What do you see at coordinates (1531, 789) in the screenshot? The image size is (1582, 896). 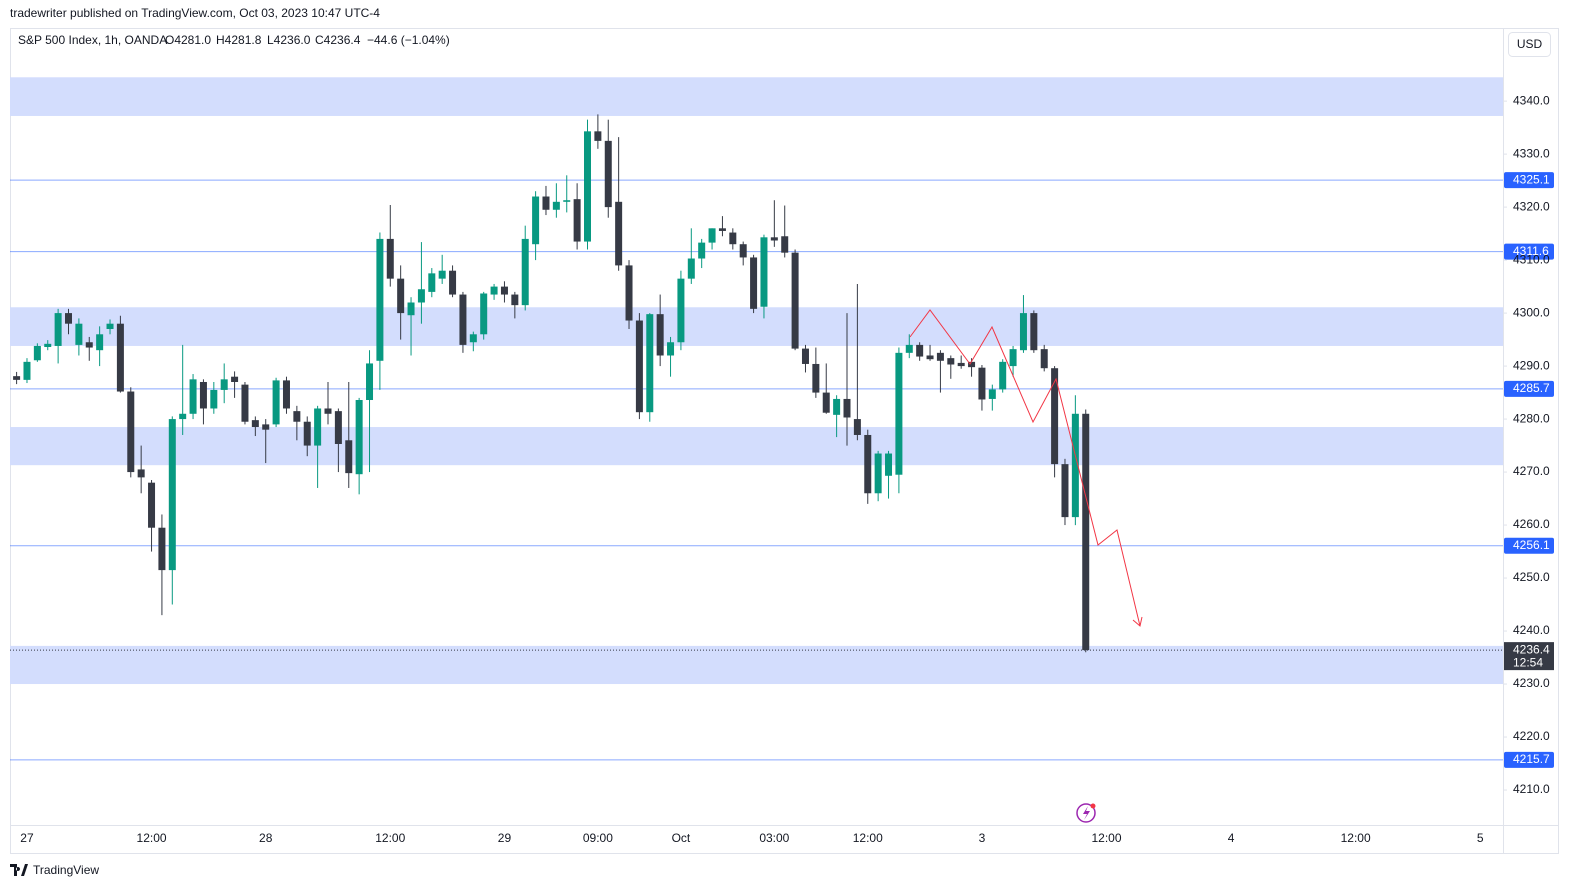 I see `y-tick-label: 4210.0` at bounding box center [1531, 789].